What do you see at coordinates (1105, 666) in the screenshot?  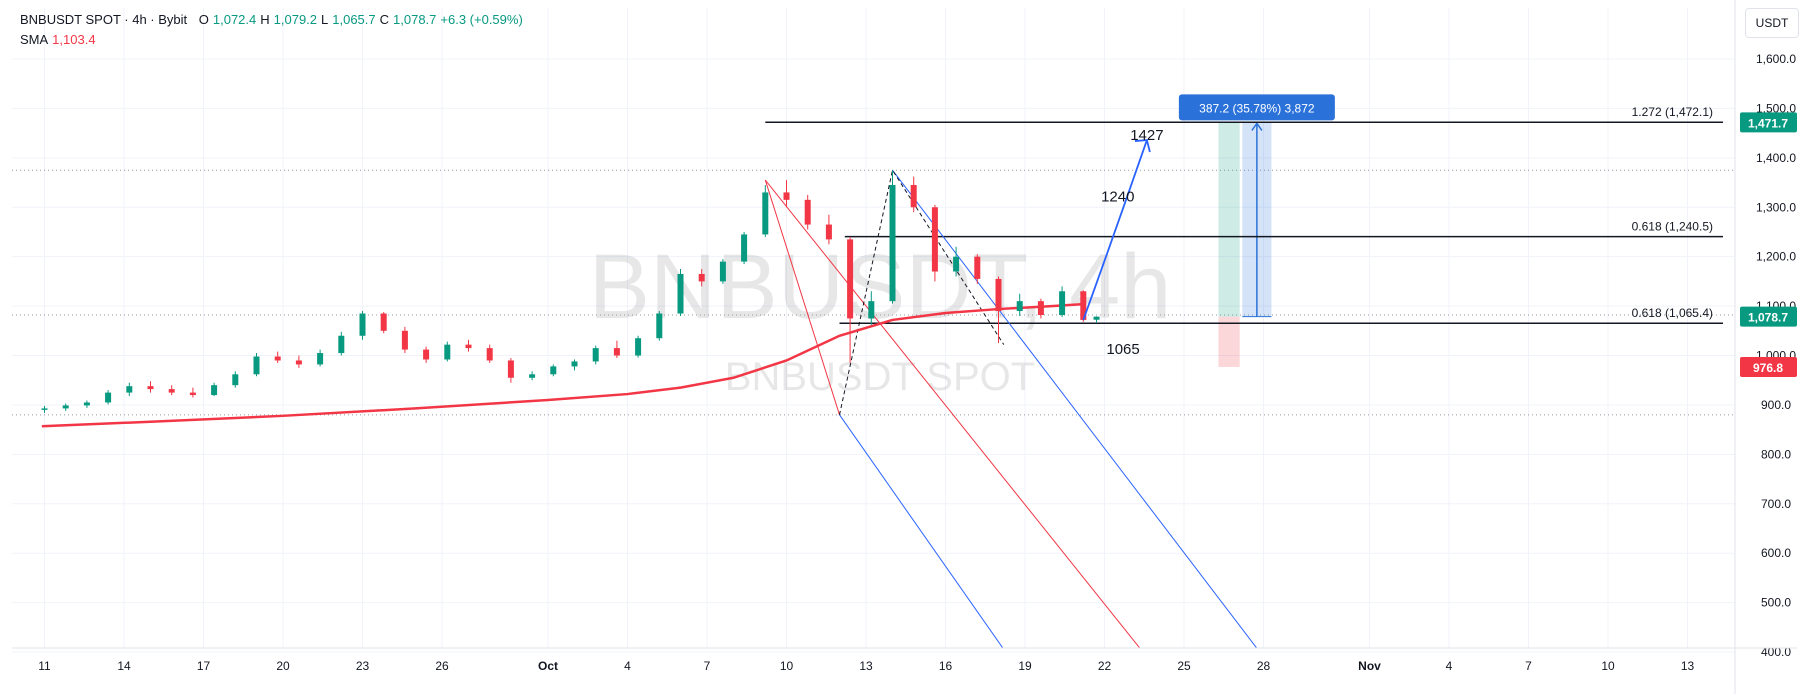 I see `x-tick-label: 22` at bounding box center [1105, 666].